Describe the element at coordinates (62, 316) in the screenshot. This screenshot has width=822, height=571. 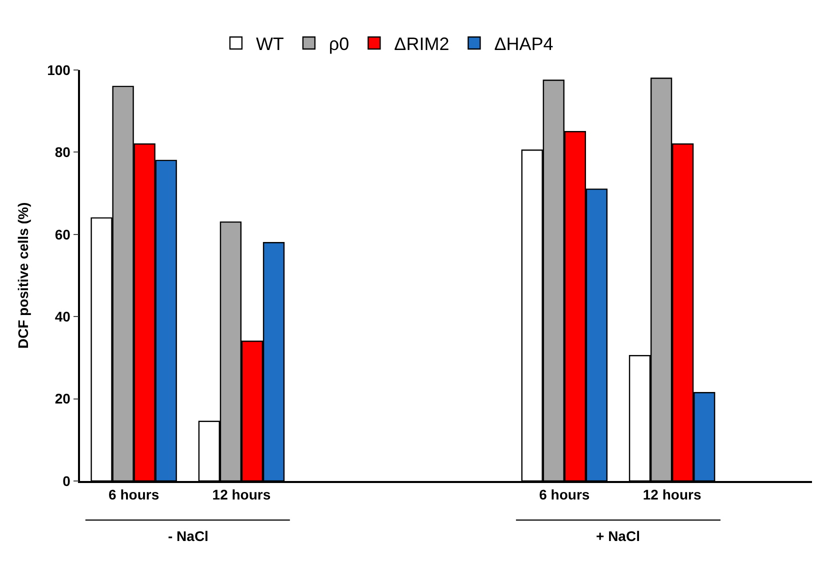
I see `y-tick-label: 40` at that location.